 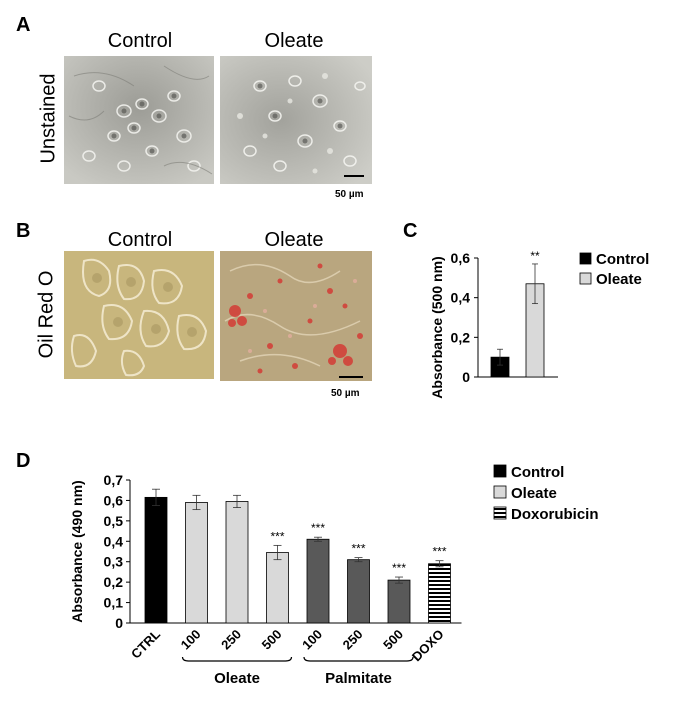 I want to click on panel-a-scale-label: 50 µm, so click(x=349, y=194).